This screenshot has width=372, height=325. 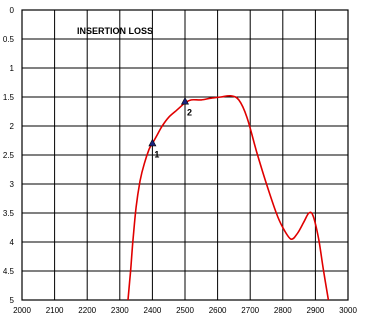 What do you see at coordinates (170, 128) in the screenshot?
I see `markers: 12` at bounding box center [170, 128].